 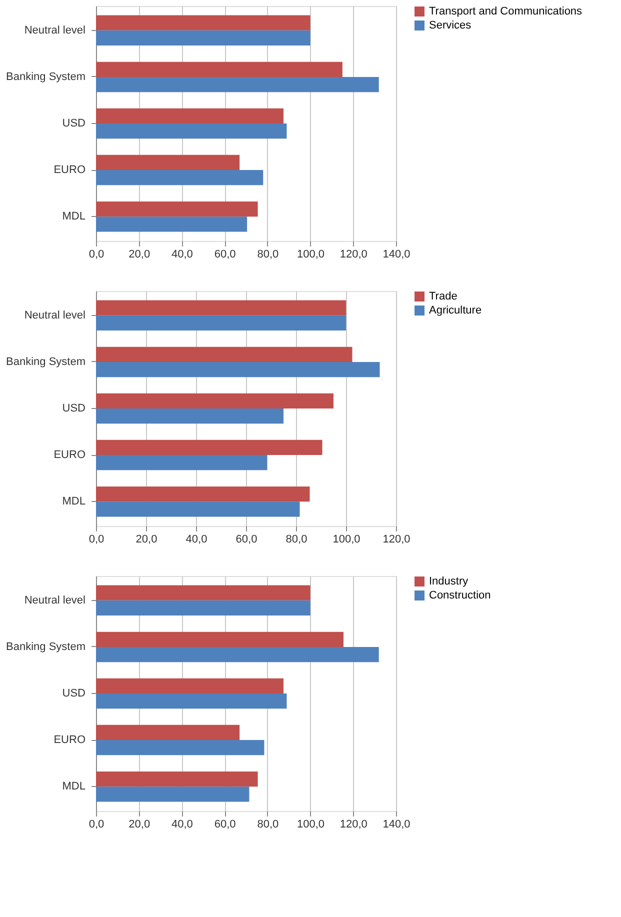 I want to click on legend-label: Trade, so click(x=443, y=296).